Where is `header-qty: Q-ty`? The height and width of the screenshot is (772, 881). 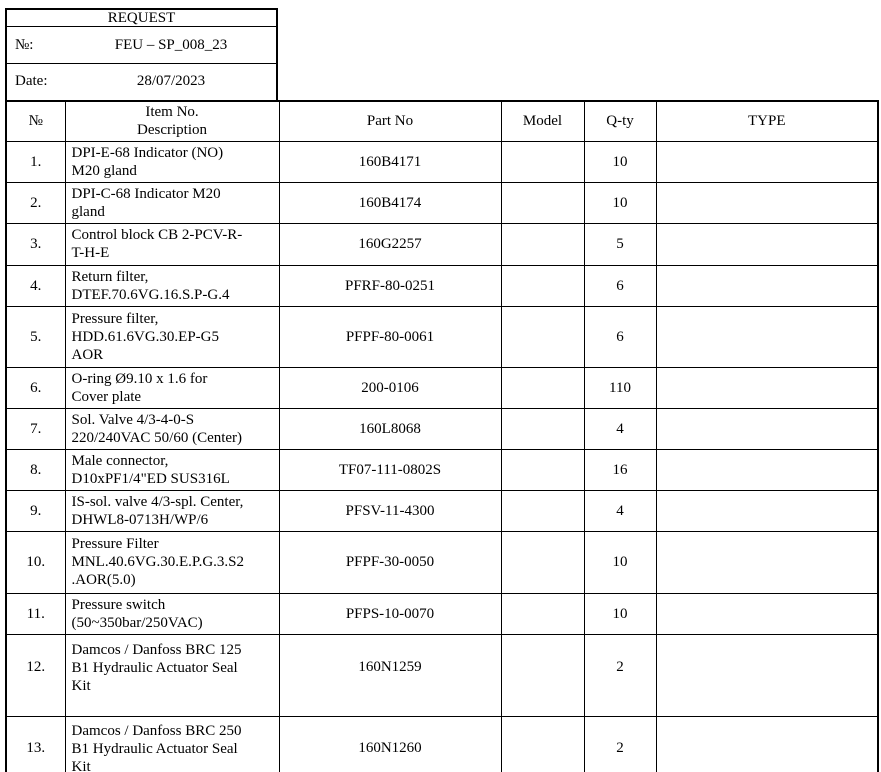
header-qty: Q-ty is located at coordinates (620, 121).